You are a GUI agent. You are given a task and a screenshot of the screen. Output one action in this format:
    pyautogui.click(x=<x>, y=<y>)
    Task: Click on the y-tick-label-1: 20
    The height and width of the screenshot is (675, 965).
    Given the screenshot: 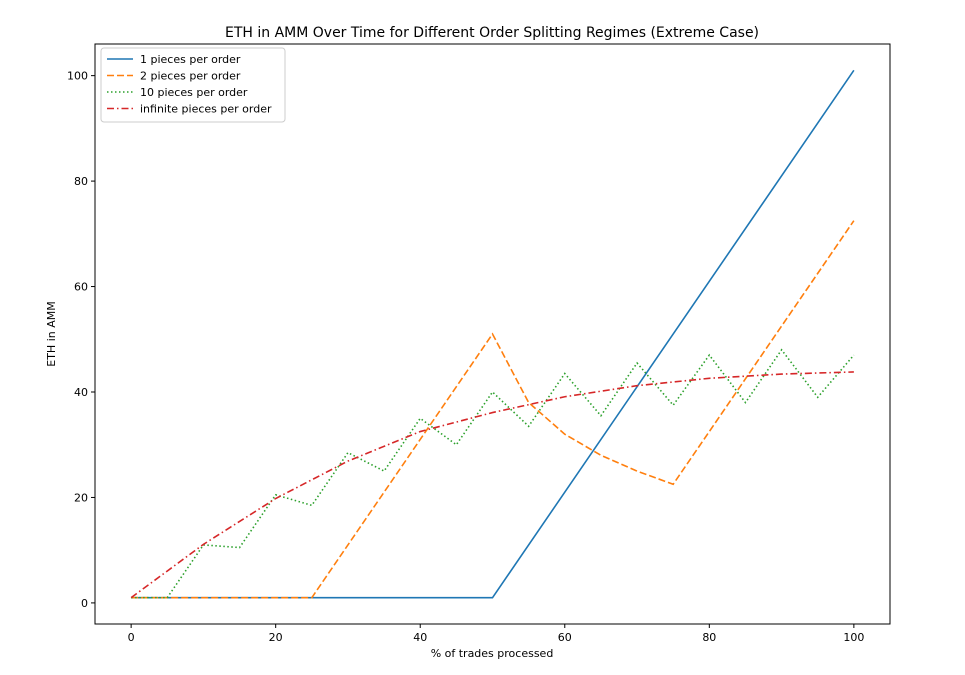 What is the action you would take?
    pyautogui.click(x=81, y=497)
    